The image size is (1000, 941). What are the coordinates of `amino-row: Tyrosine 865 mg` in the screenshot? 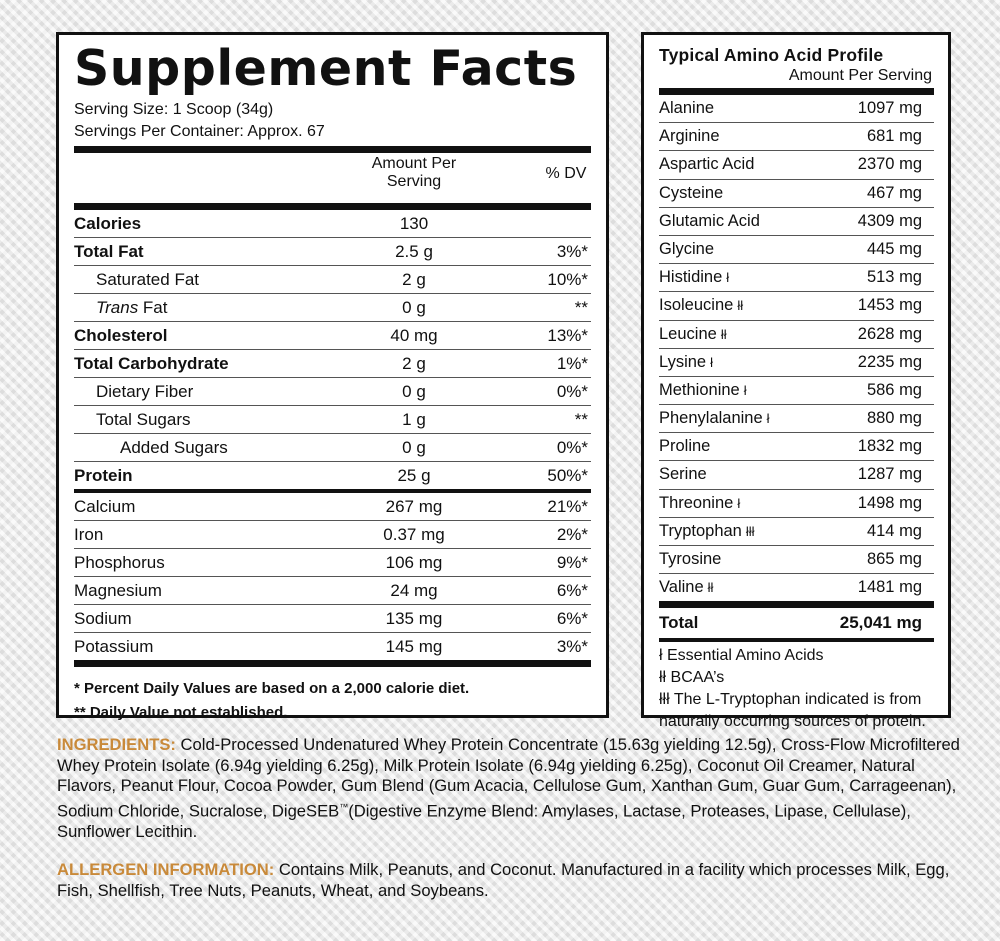 It's located at (796, 560).